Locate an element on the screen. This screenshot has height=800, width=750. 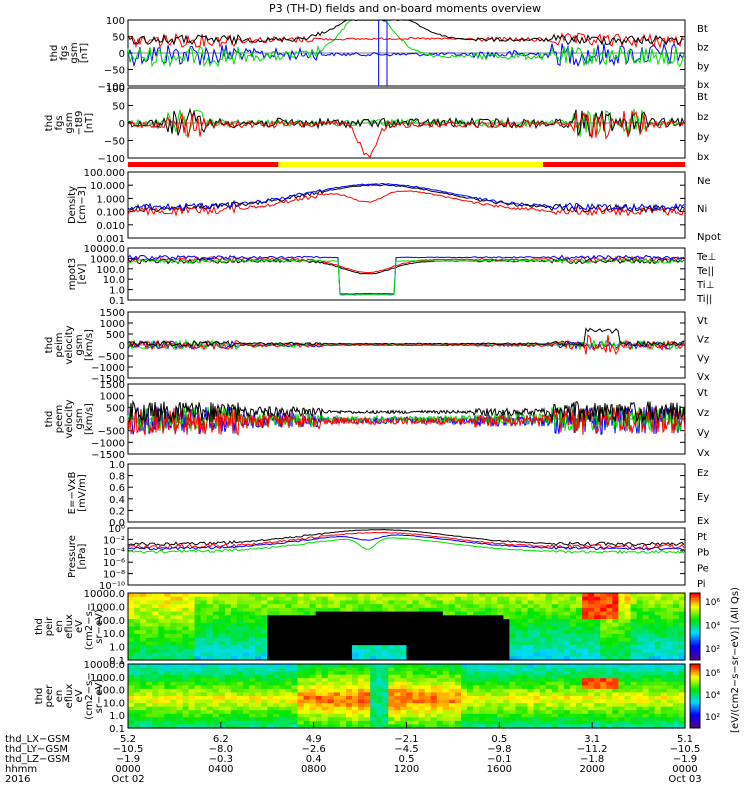
y-tick-label: 1000 is located at coordinates (112, 397).